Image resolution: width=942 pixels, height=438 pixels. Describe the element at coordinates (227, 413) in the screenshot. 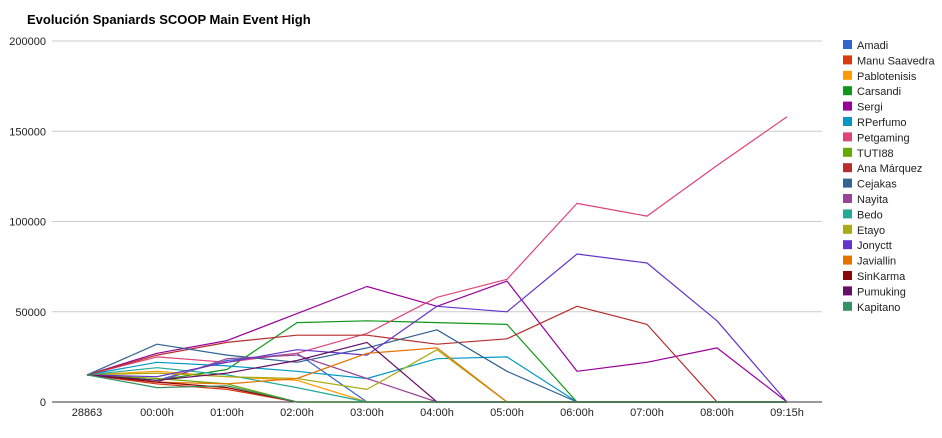

I see `x-tick-label: 01:00h` at that location.